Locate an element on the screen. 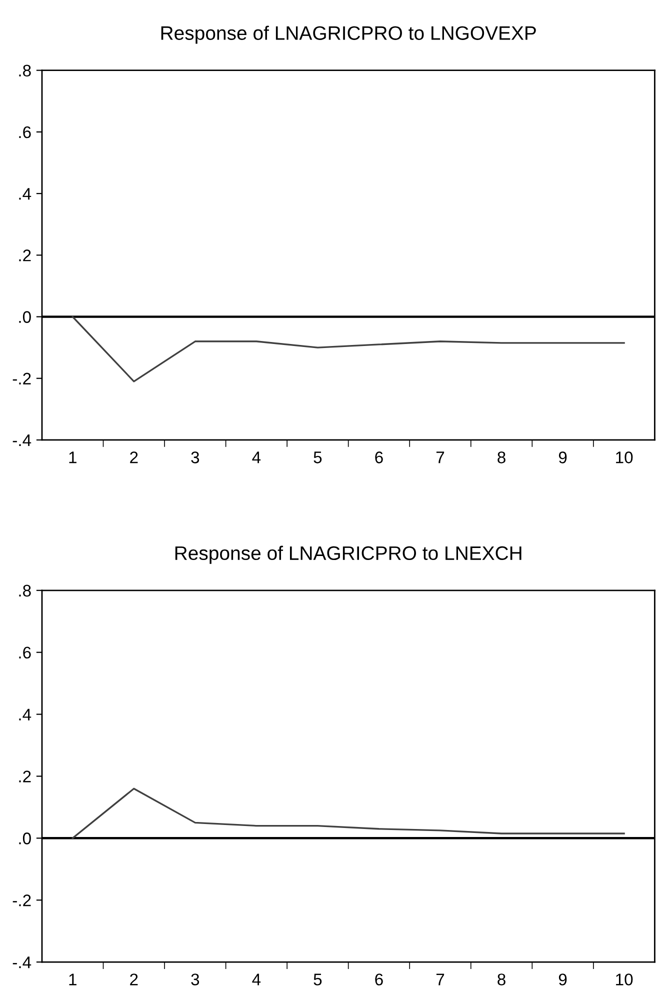  chart-title: Response of LNAGRICPRO to LNGOVEXP is located at coordinates (348, 35).